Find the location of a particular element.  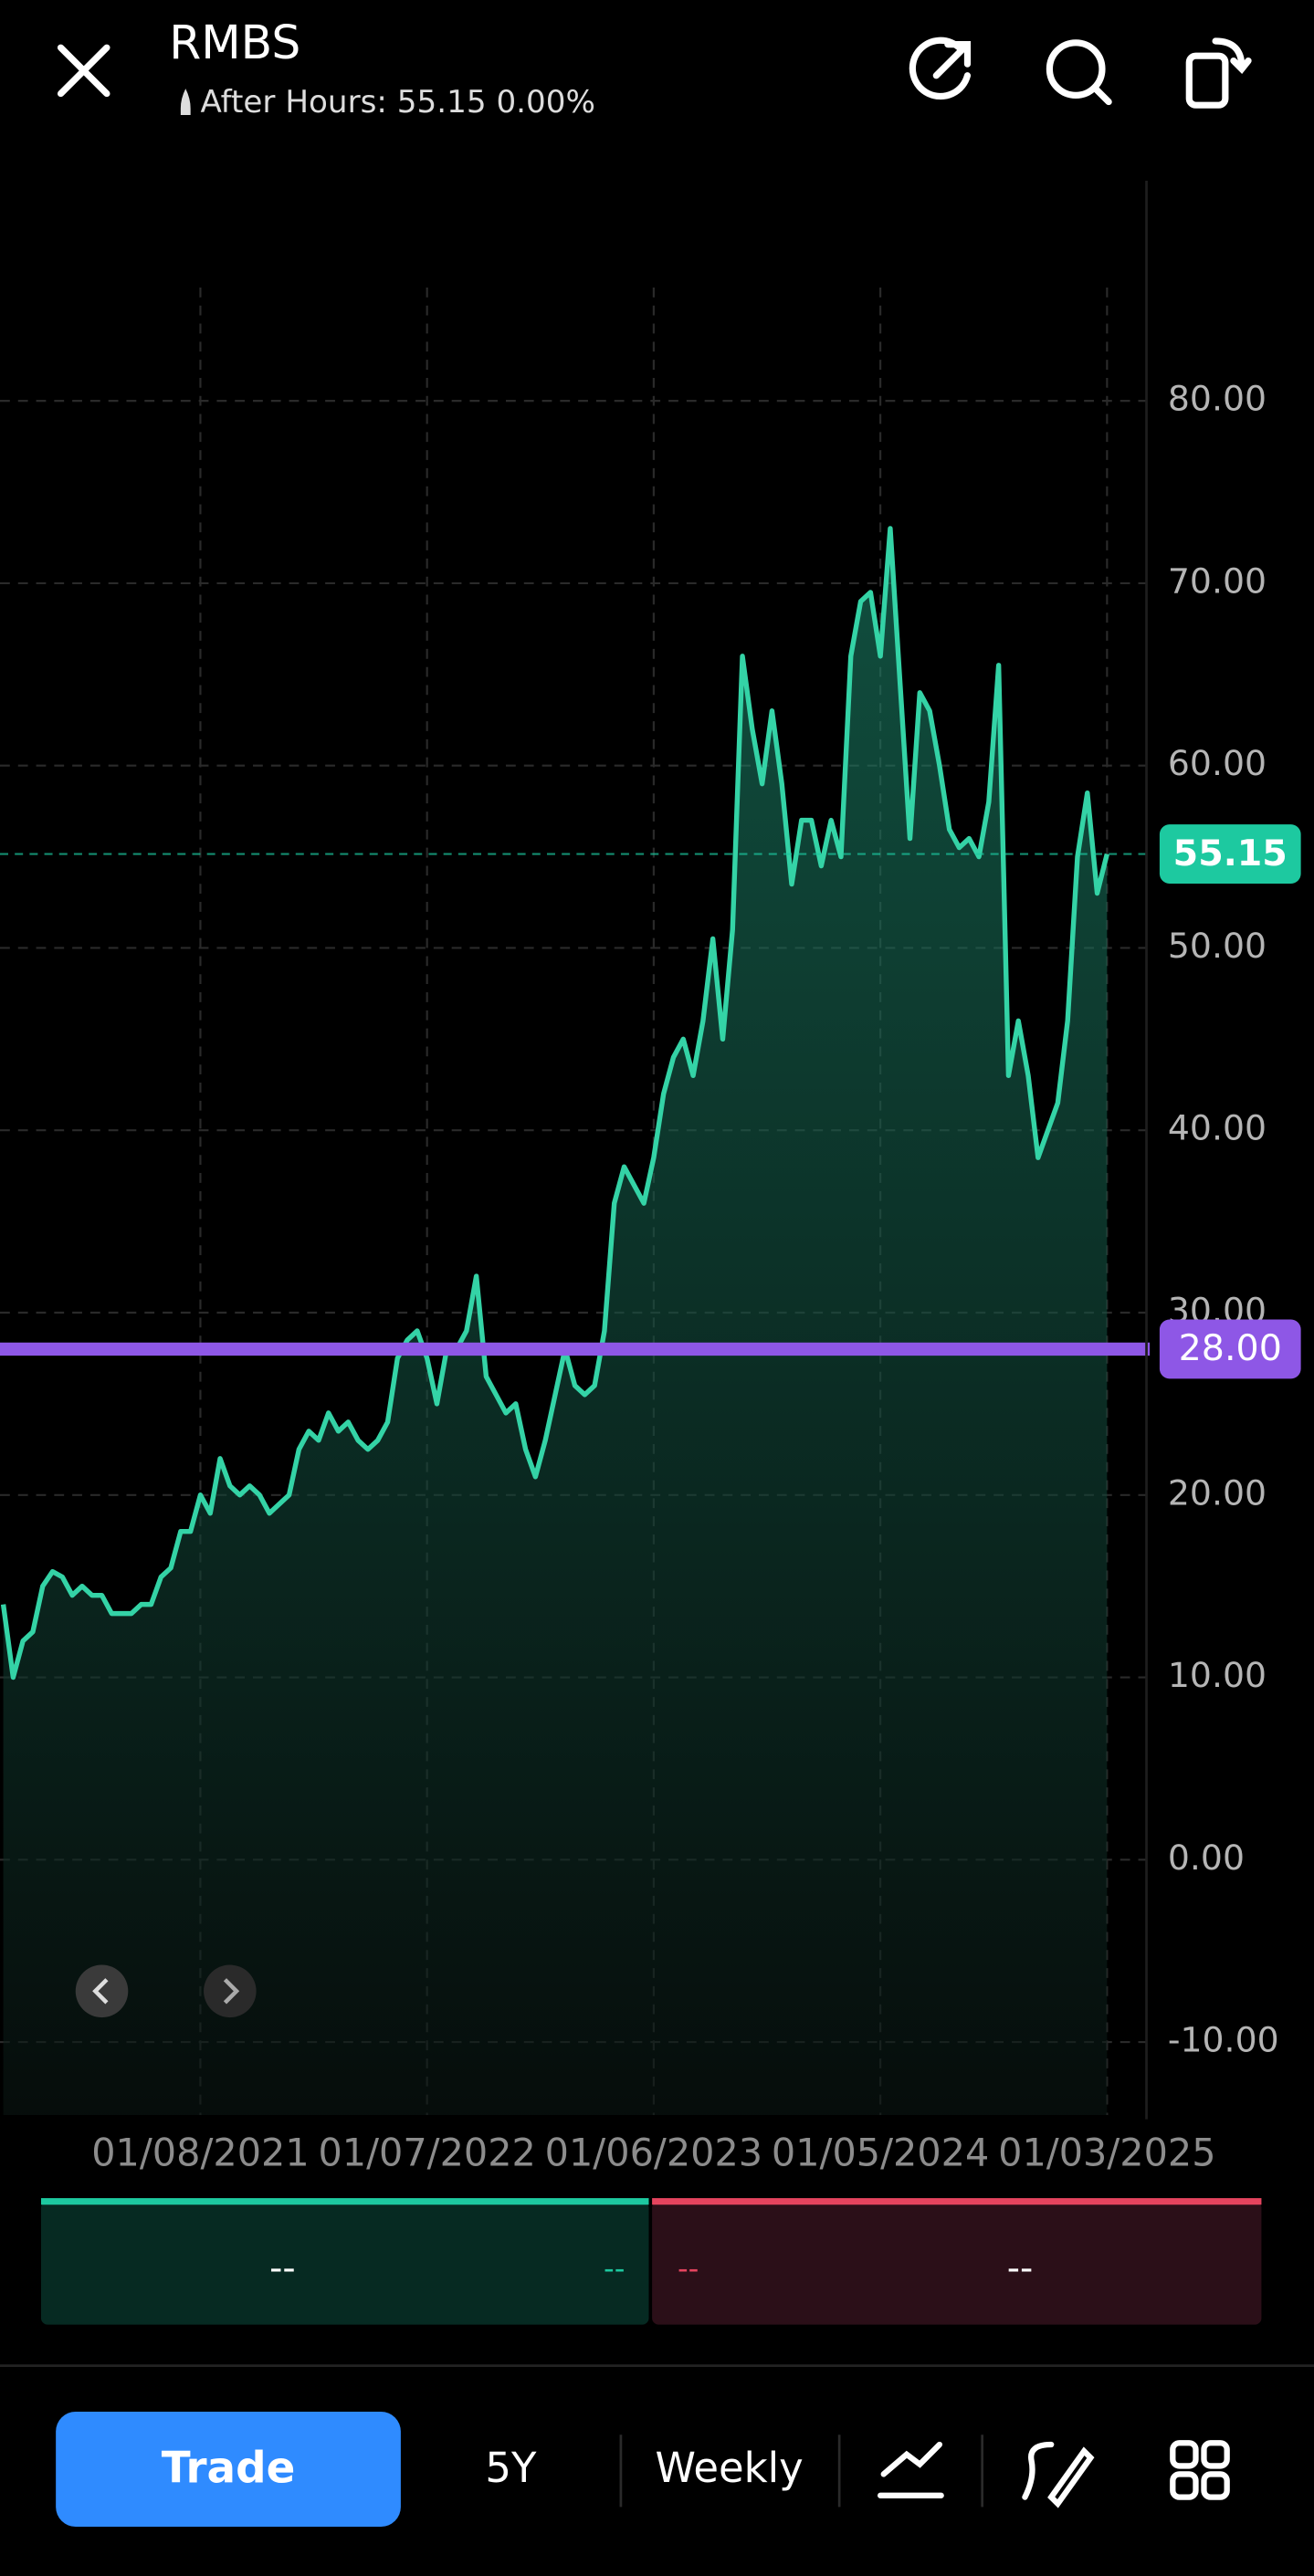

buy-label: -- is located at coordinates (282, 2268).